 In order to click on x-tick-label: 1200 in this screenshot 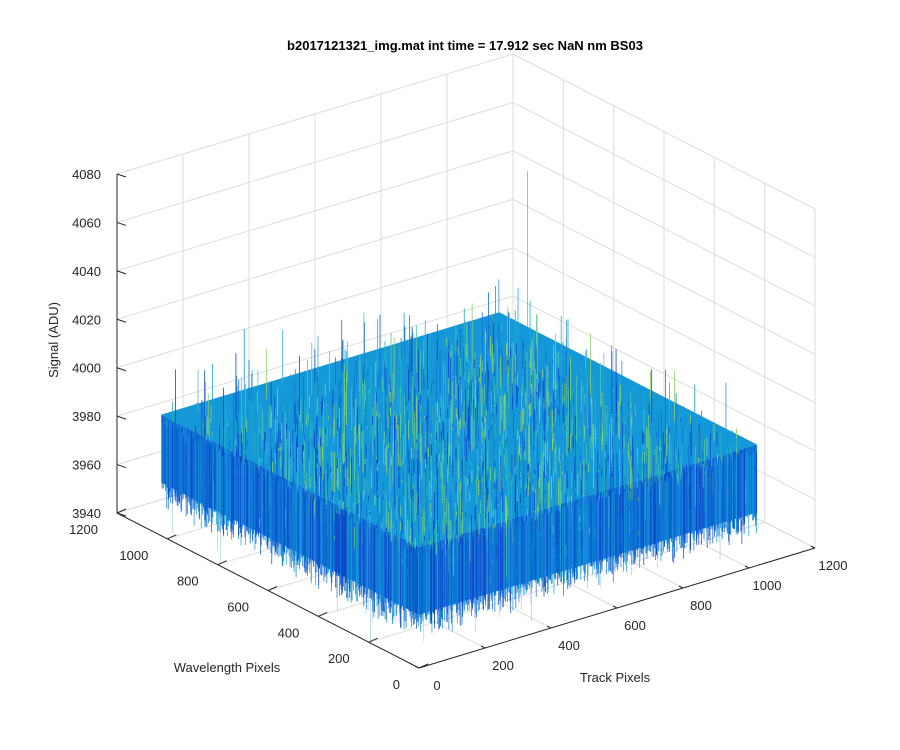, I will do `click(833, 565)`.